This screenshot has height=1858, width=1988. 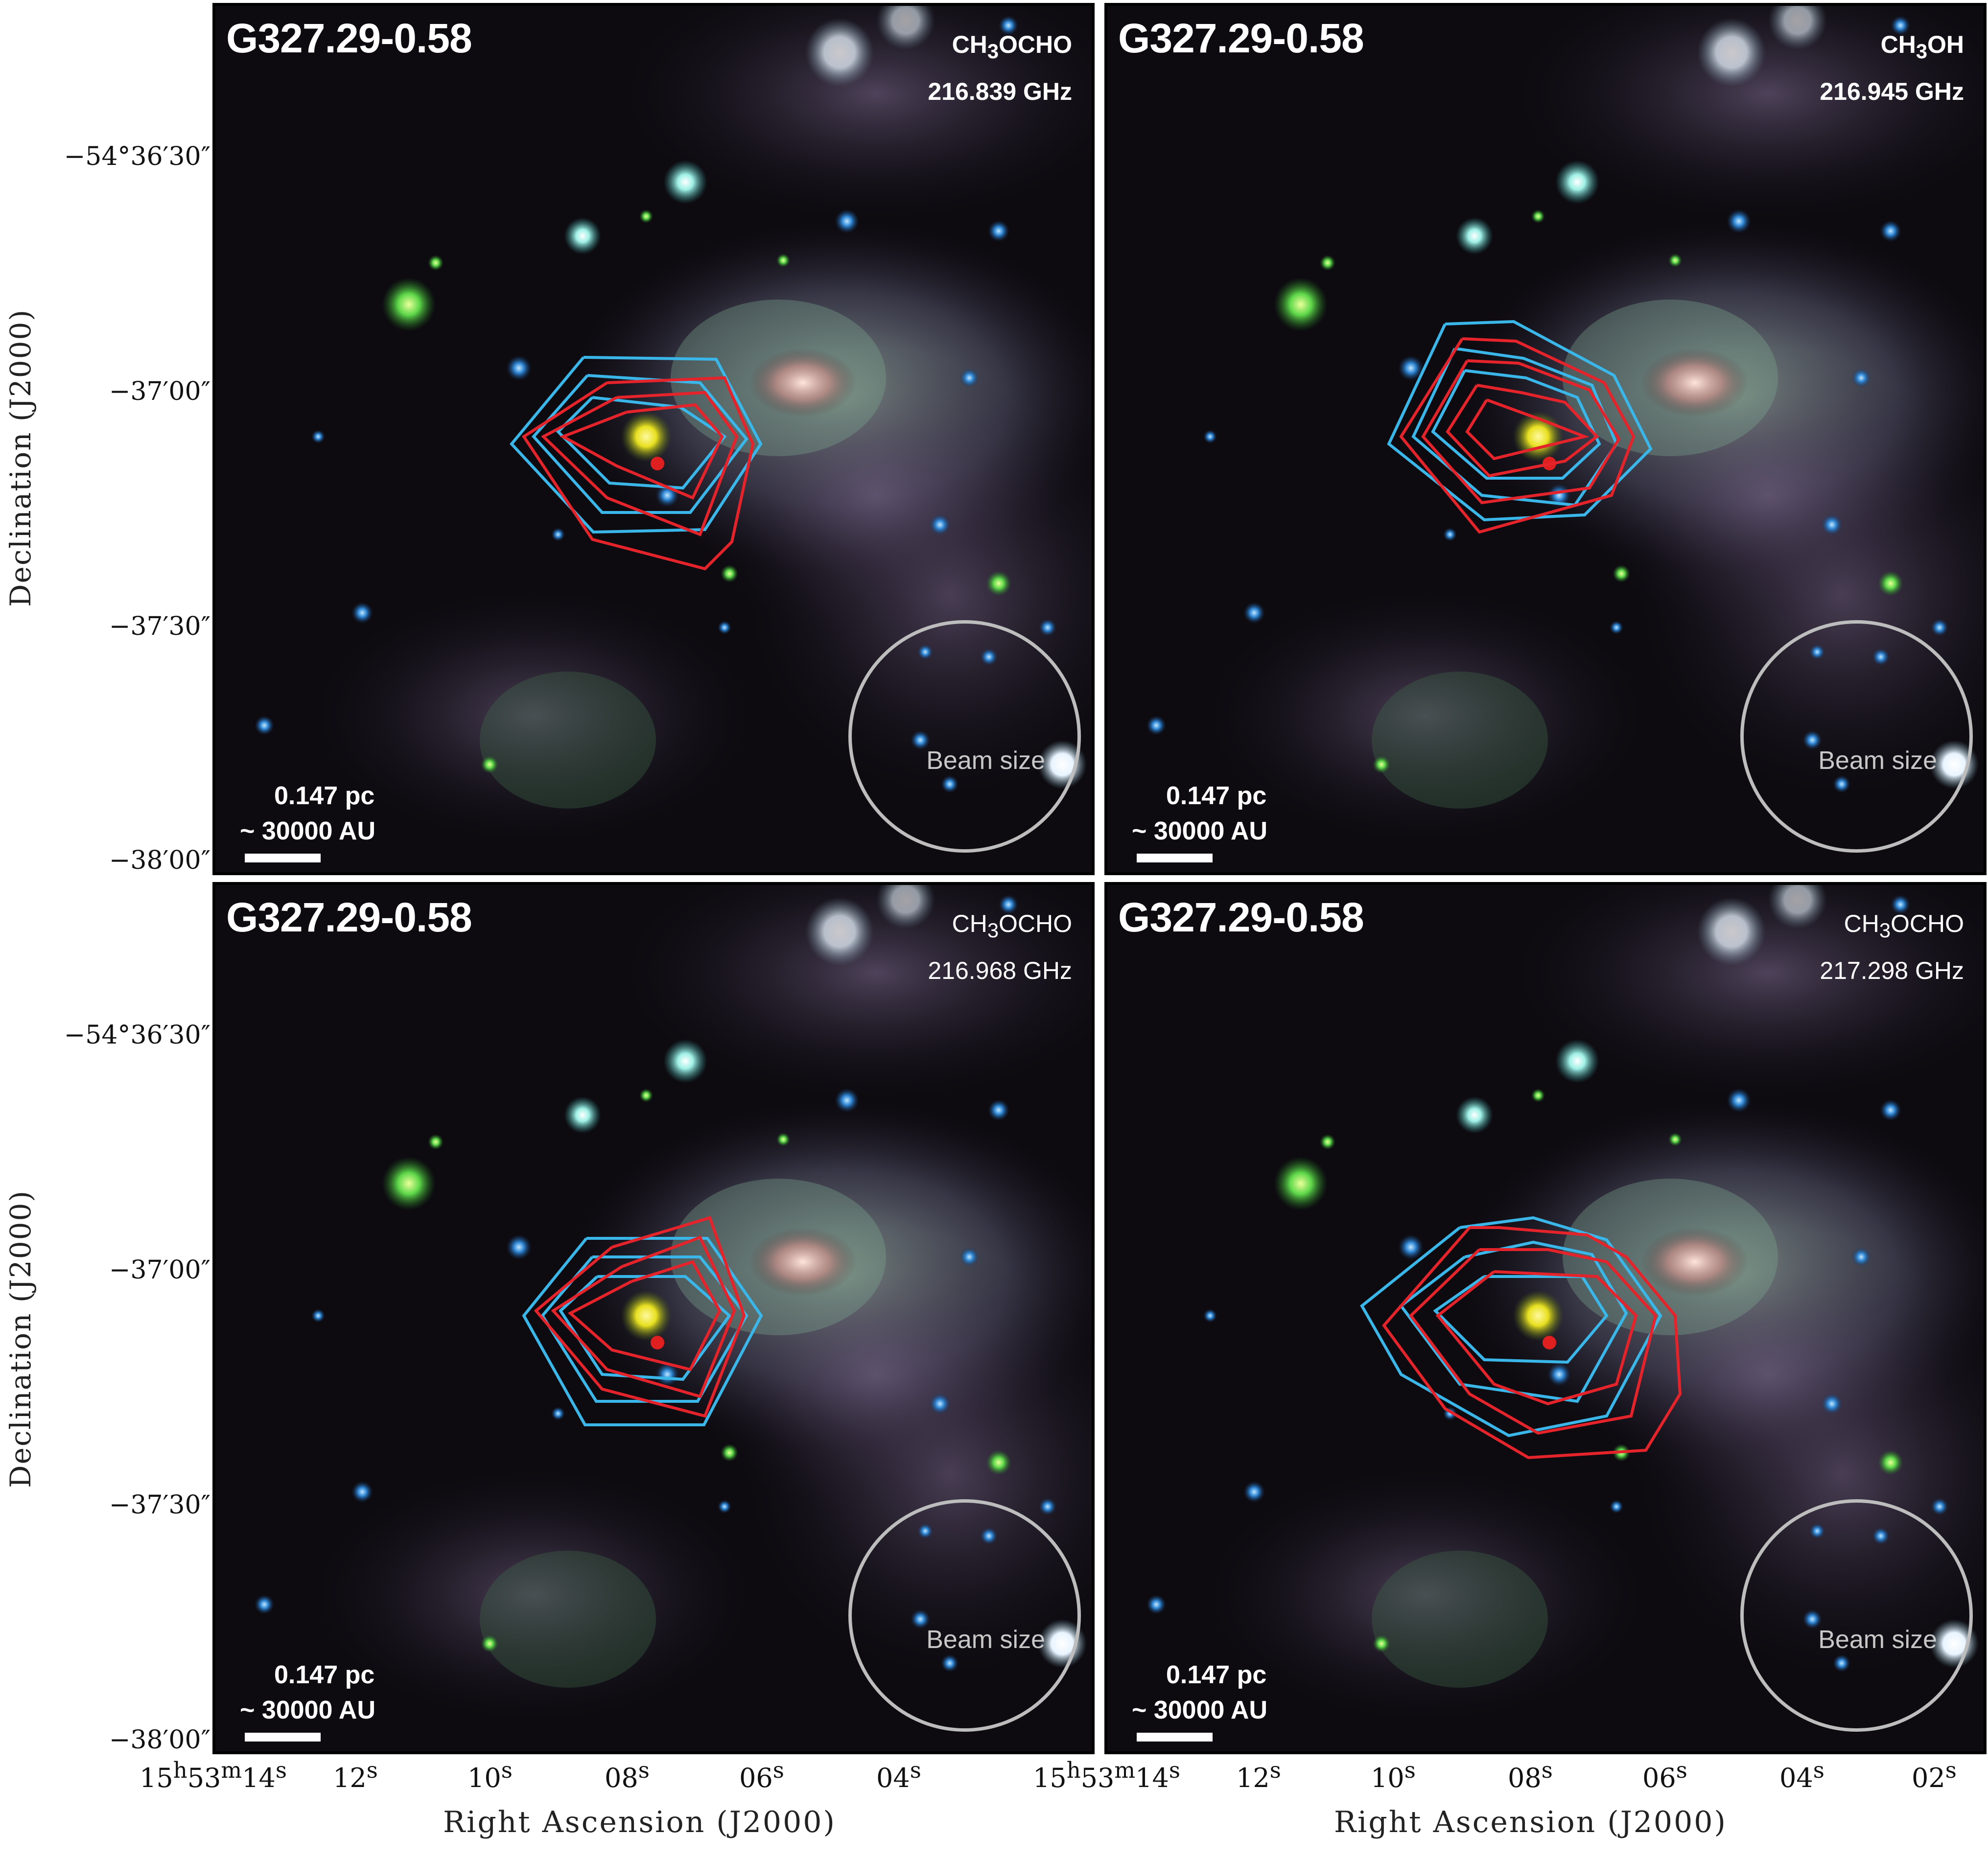 What do you see at coordinates (1922, 47) in the screenshot?
I see `molecule-name: CH3OH` at bounding box center [1922, 47].